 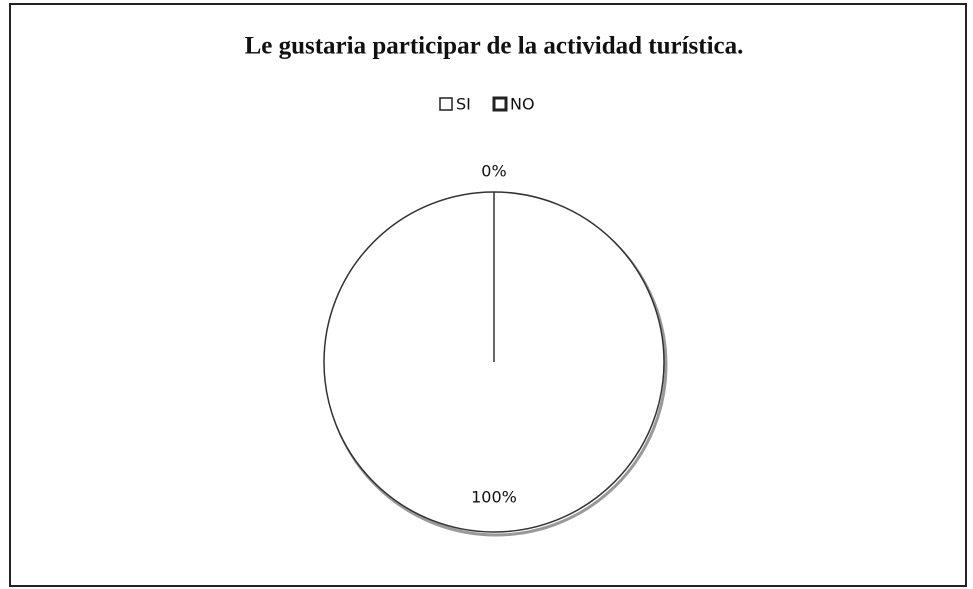 What do you see at coordinates (522, 104) in the screenshot?
I see `legend-label: NO` at bounding box center [522, 104].